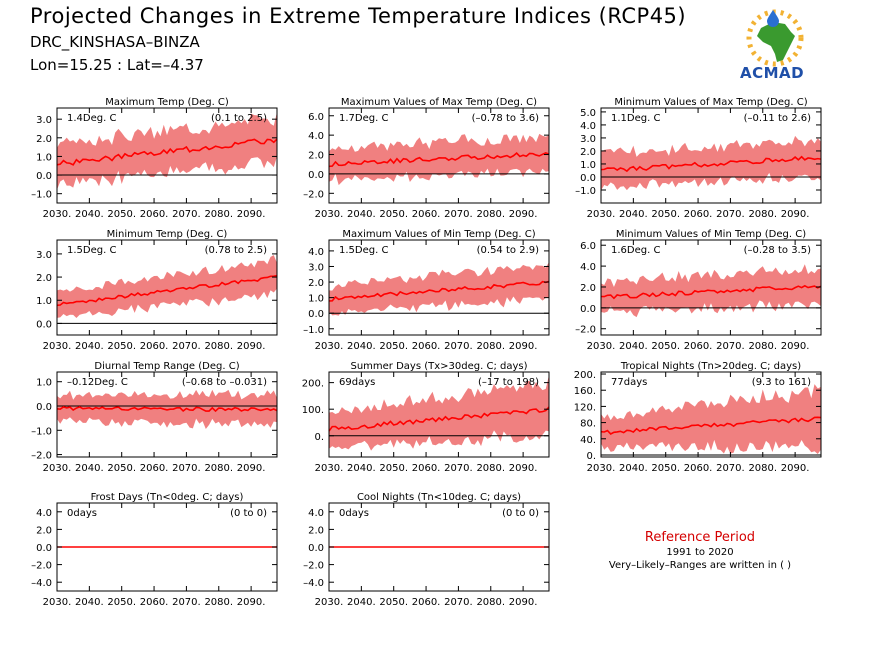  What do you see at coordinates (313, 410) in the screenshot?
I see `y-tick-label: 100.` at bounding box center [313, 410].